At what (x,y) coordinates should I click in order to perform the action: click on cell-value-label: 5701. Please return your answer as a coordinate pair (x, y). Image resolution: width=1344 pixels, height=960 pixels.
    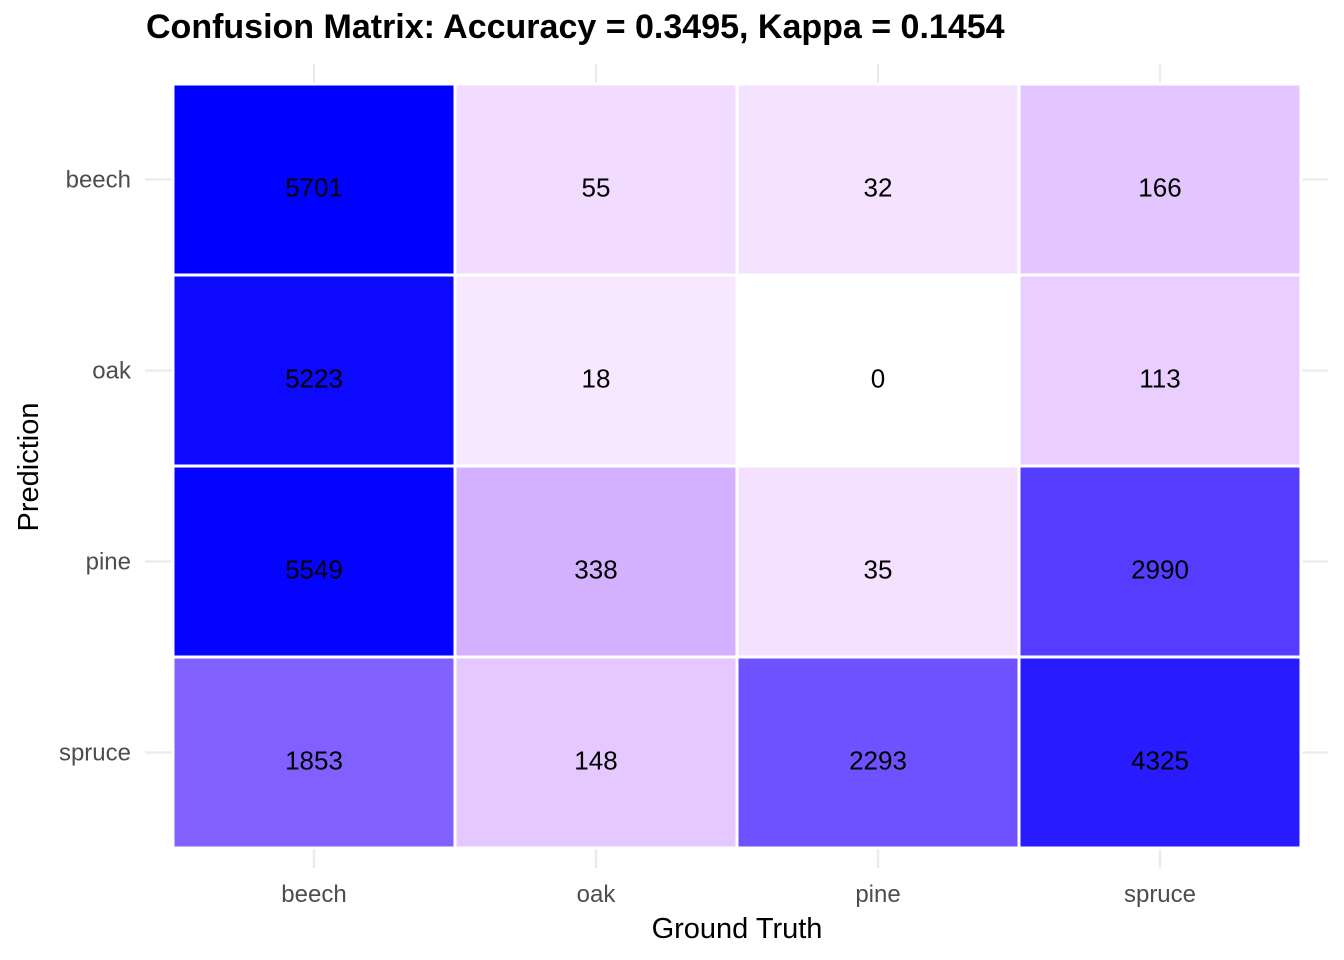
    Looking at the image, I should click on (314, 188).